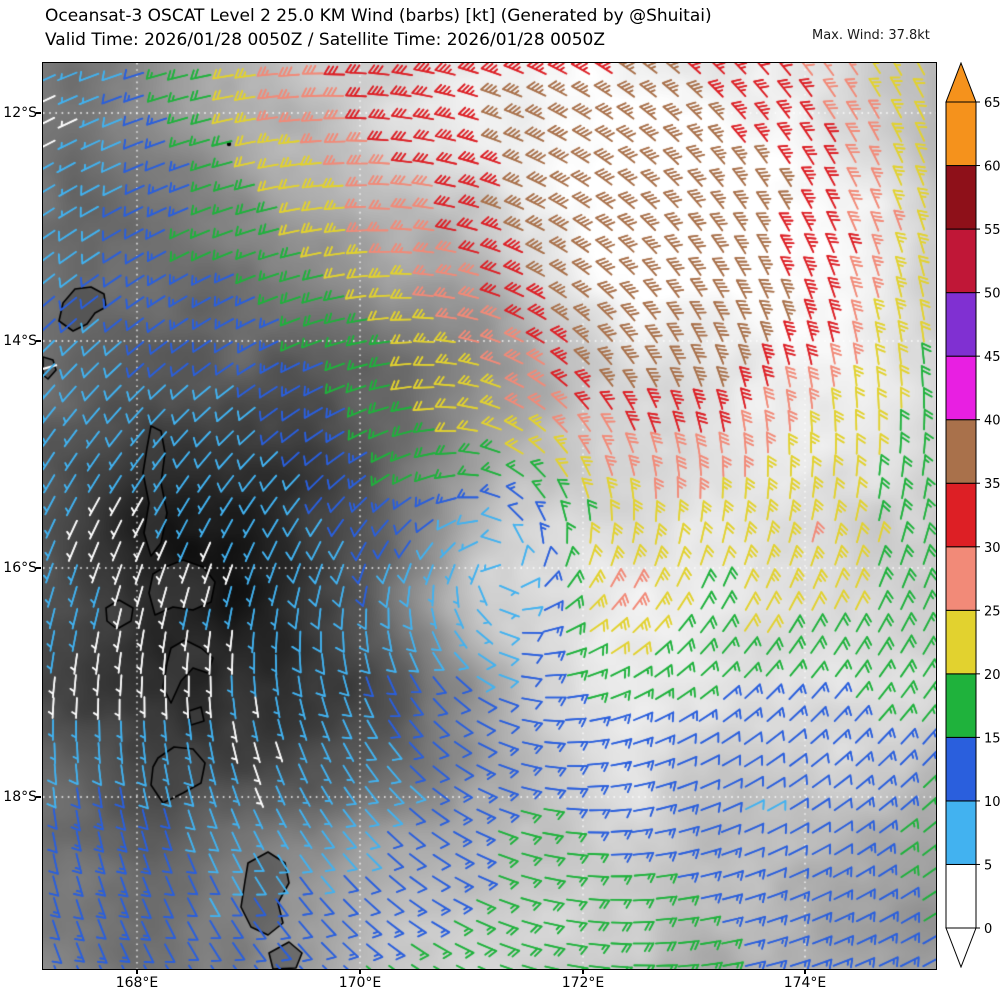 The height and width of the screenshot is (1005, 1008). I want to click on colorbar: 0 5 10 15 20 25 30 35 40 45 50 55 60 65, so click(973, 515).